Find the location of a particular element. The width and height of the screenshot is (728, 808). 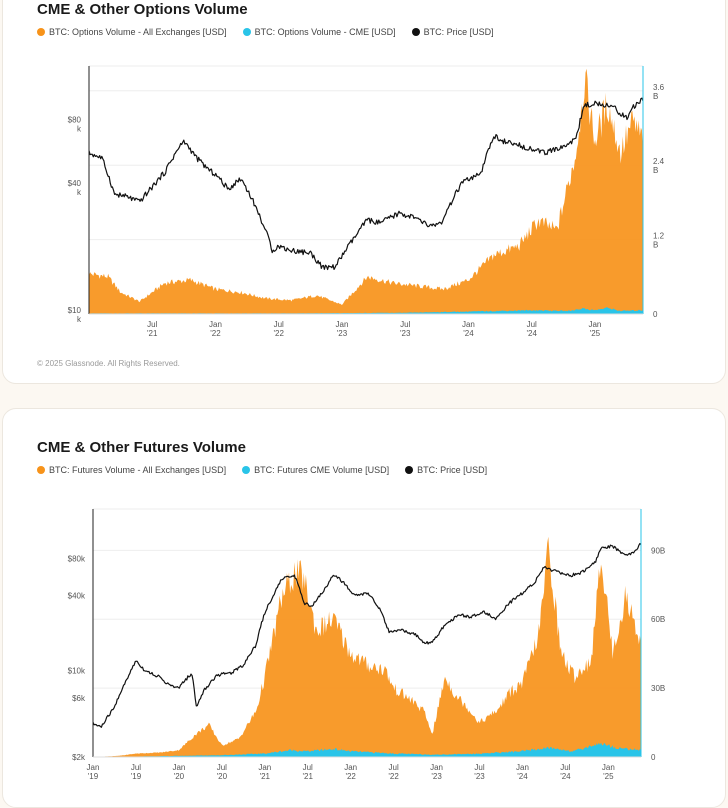

legend-label: BTC: Options Volume - CME [USD] is located at coordinates (325, 32).